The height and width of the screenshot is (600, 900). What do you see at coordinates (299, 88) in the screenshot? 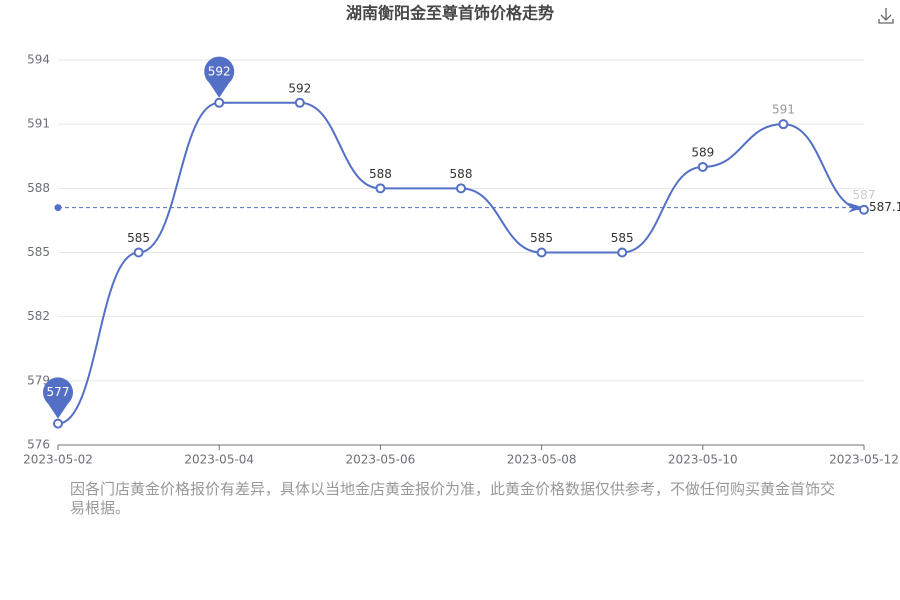
I see `data-label: 592` at bounding box center [299, 88].